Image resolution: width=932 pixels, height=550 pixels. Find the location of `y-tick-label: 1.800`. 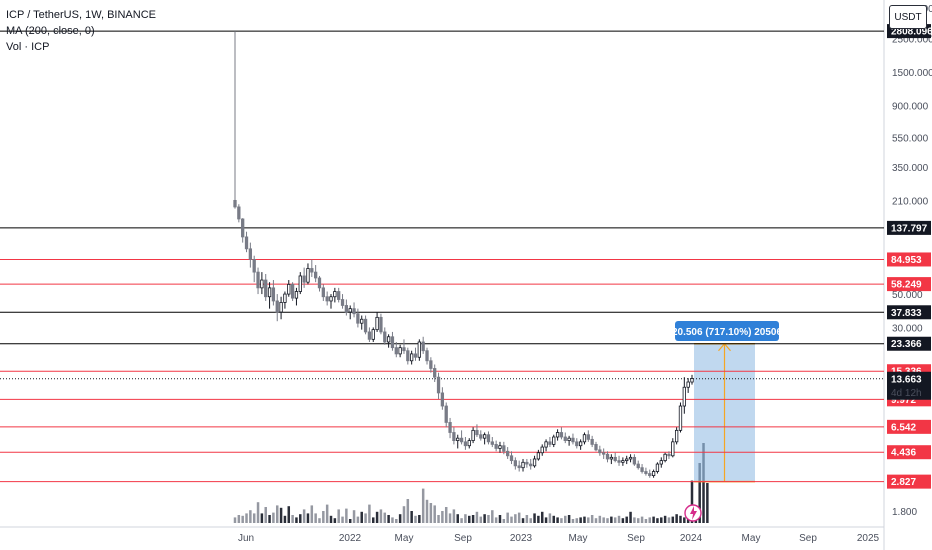

y-tick-label: 1.800 is located at coordinates (904, 512).